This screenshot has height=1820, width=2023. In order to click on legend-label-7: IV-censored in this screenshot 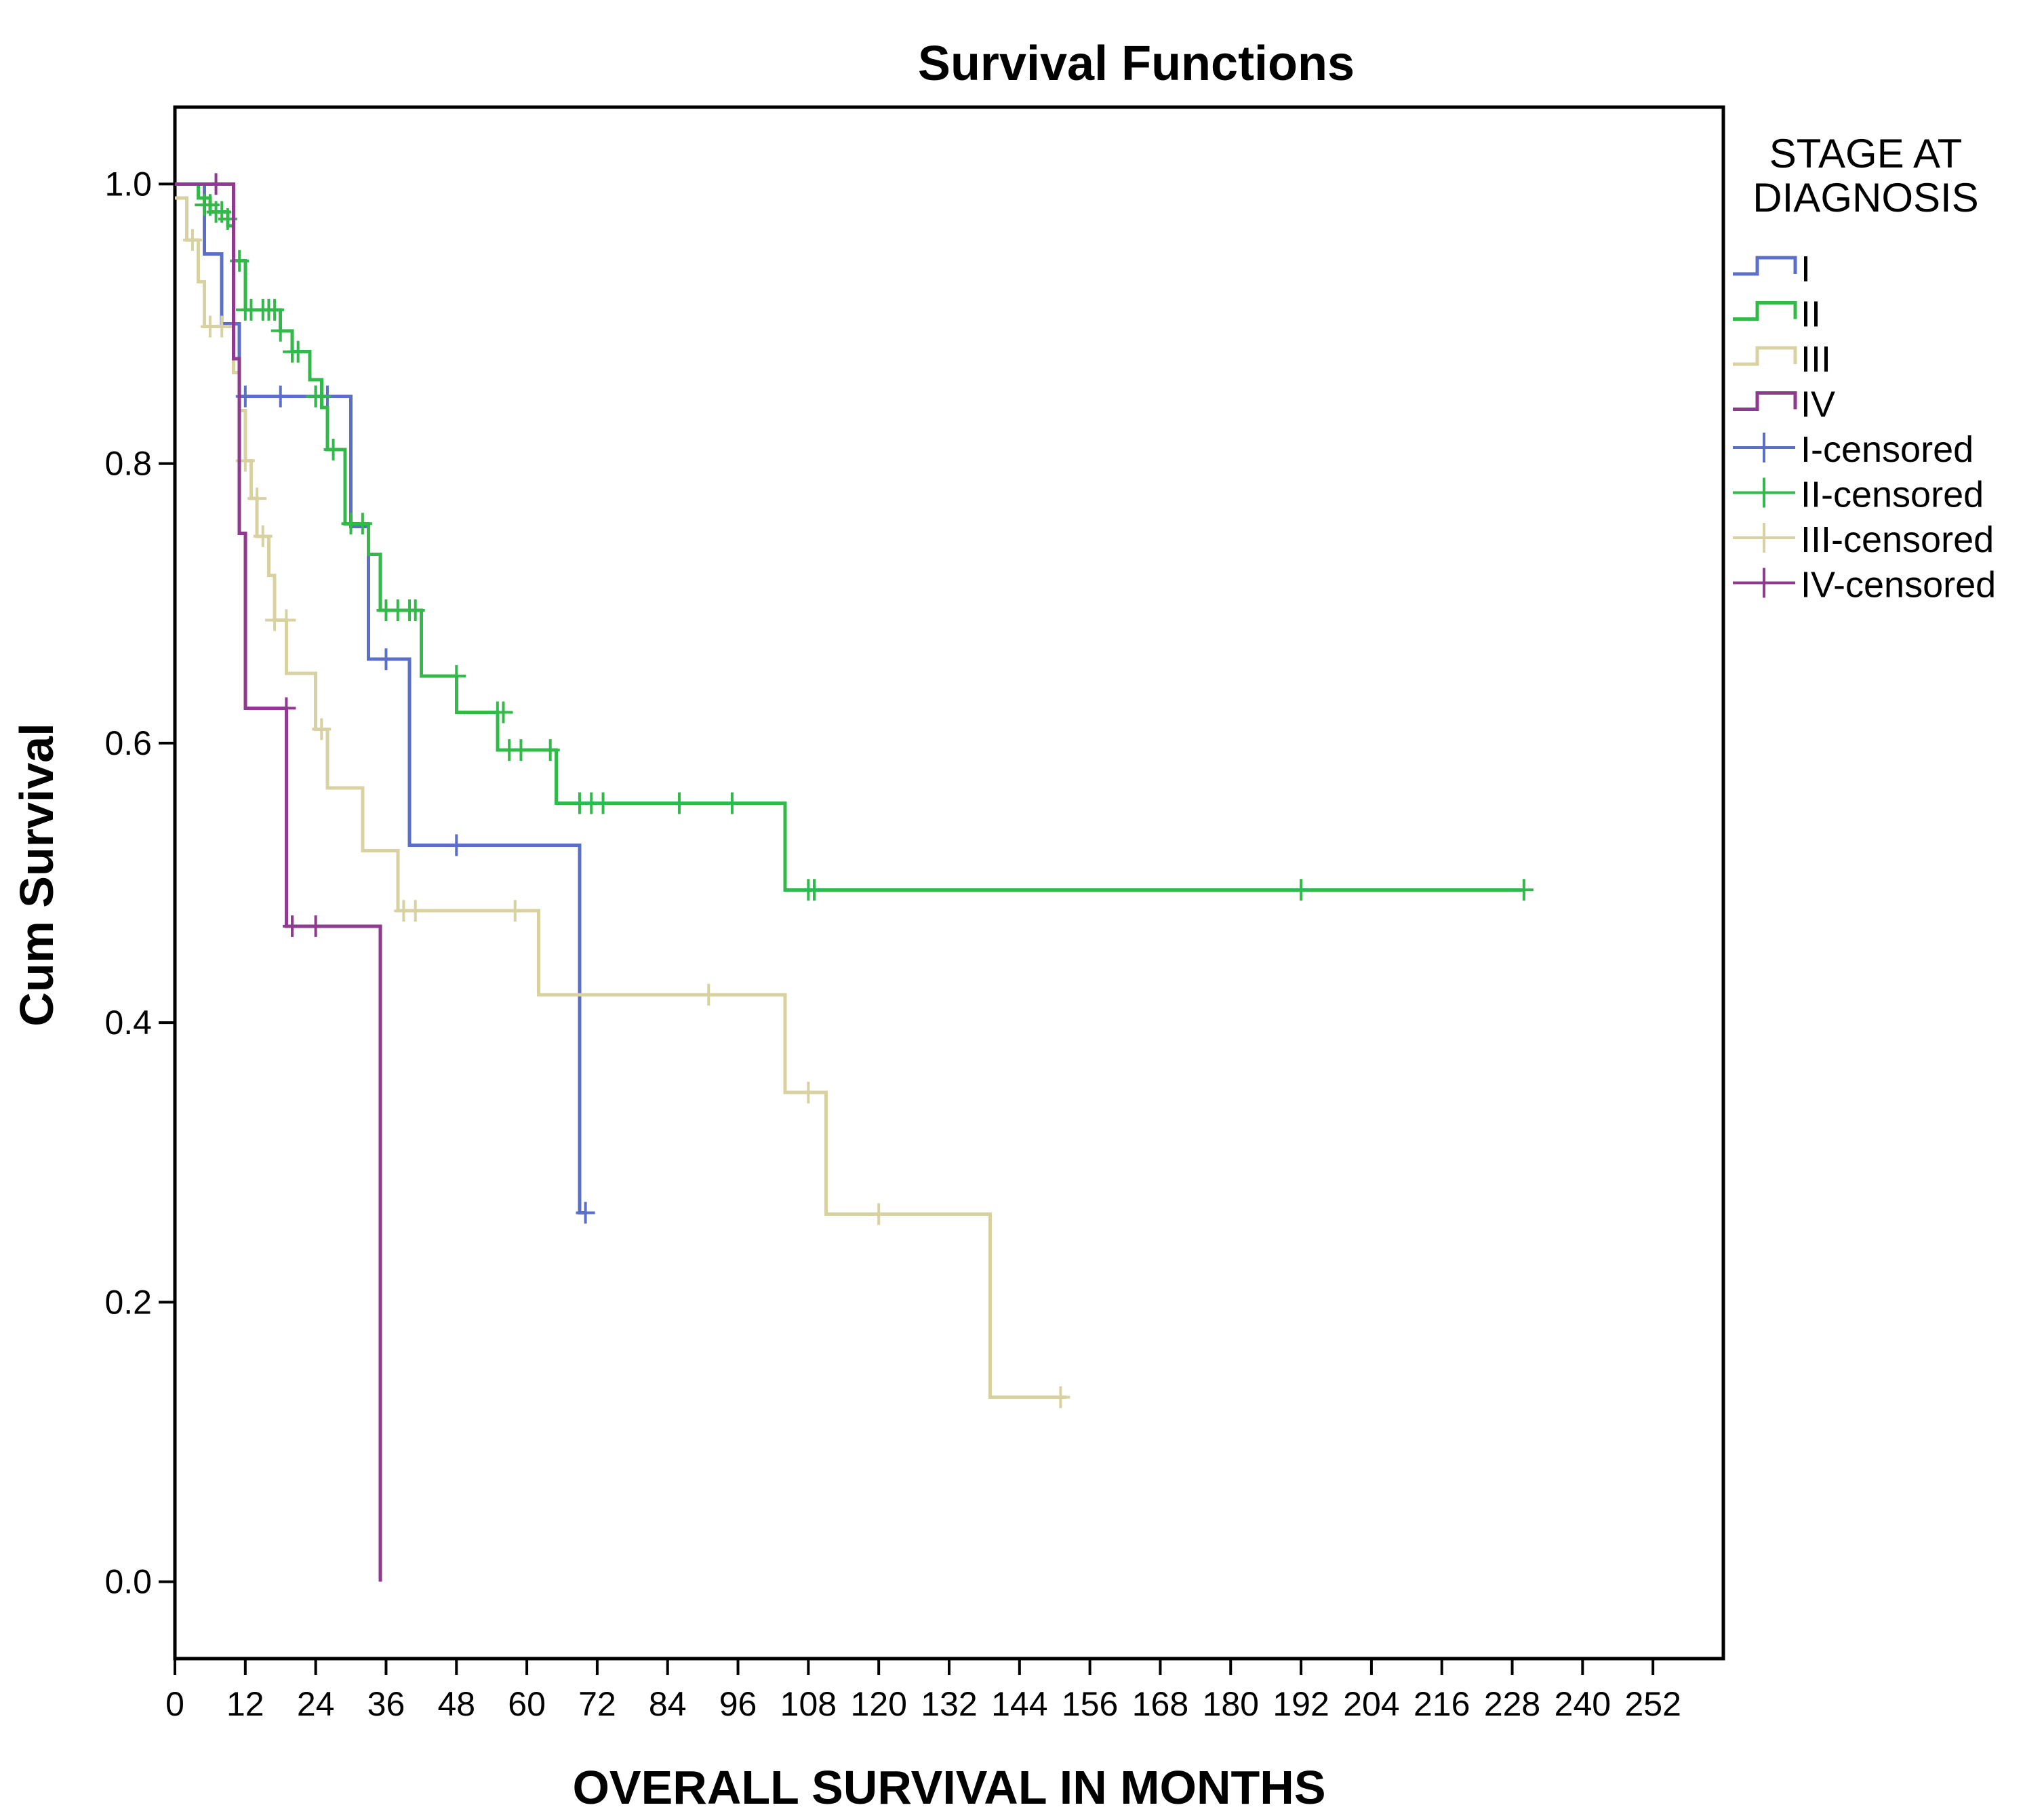, I will do `click(1898, 585)`.